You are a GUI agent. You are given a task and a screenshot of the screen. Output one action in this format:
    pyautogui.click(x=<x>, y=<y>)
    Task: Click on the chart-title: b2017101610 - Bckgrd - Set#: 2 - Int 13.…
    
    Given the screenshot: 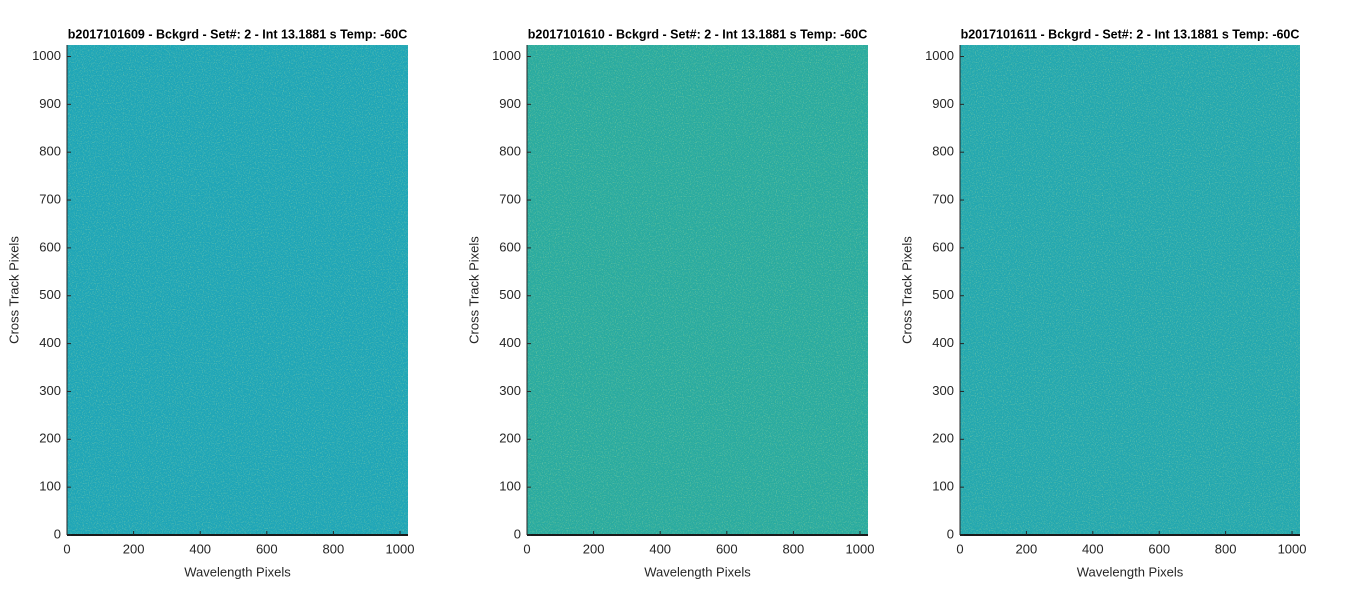 What is the action you would take?
    pyautogui.click(x=698, y=34)
    